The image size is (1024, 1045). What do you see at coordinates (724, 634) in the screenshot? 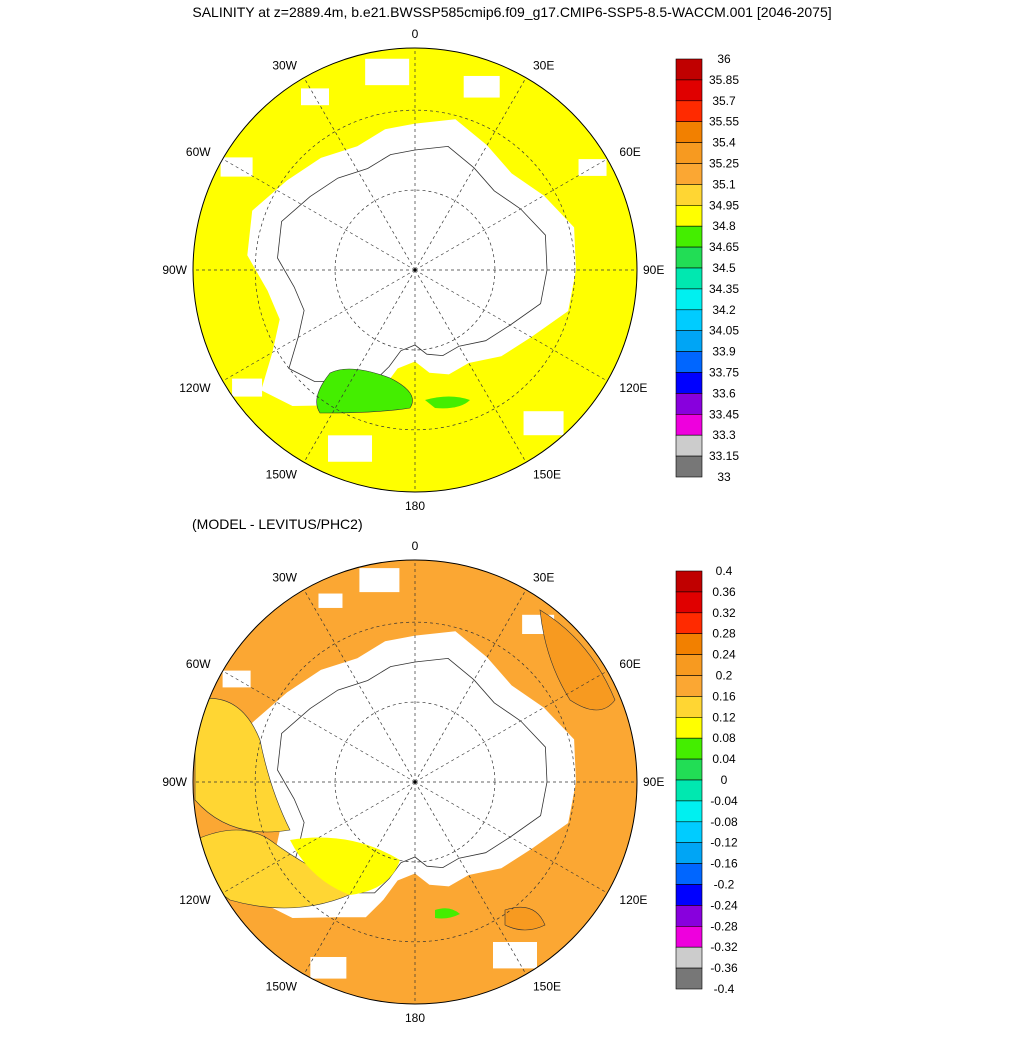
I see `colorbar-tick-label: 0.28` at bounding box center [724, 634].